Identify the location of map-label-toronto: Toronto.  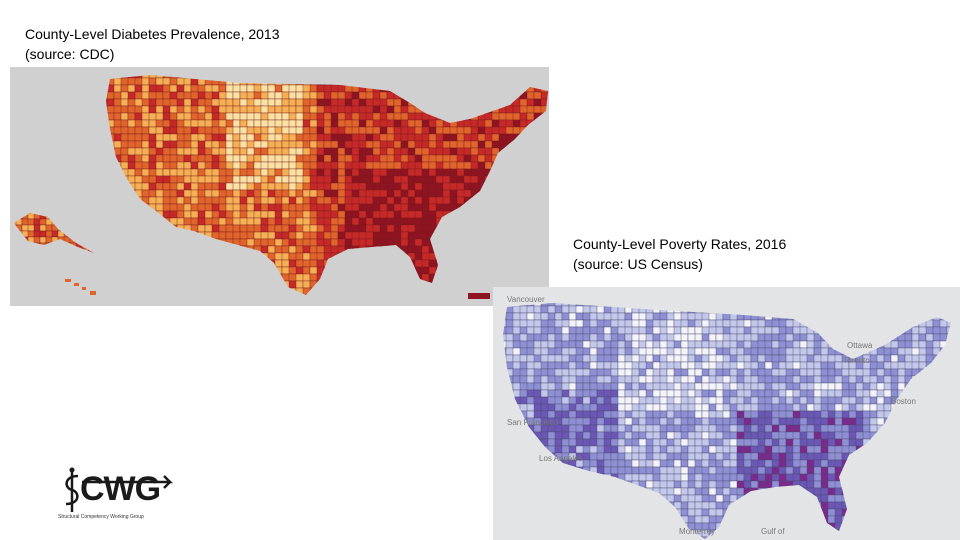
(856, 360).